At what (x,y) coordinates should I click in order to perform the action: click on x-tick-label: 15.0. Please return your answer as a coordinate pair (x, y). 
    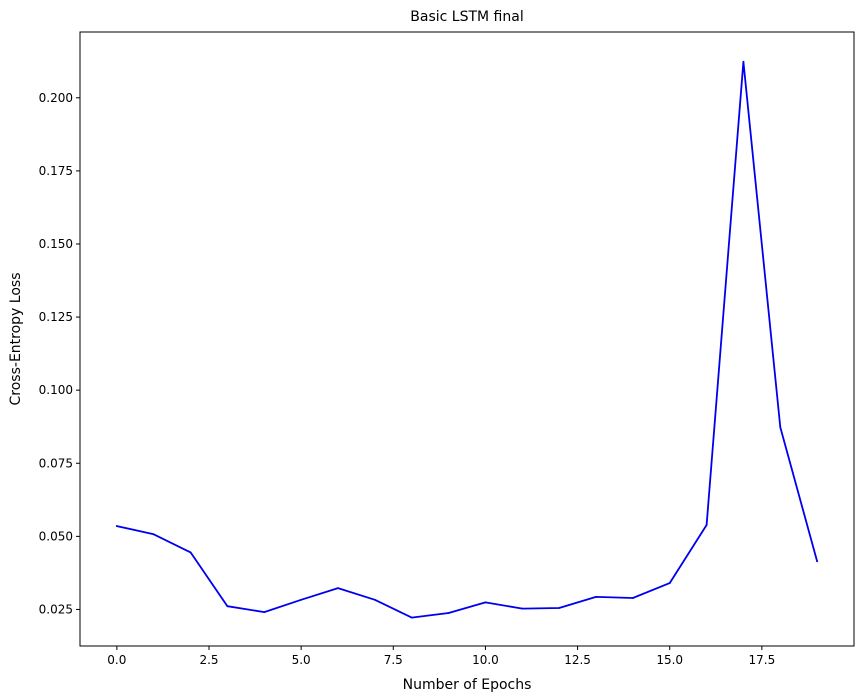
    Looking at the image, I should click on (669, 660).